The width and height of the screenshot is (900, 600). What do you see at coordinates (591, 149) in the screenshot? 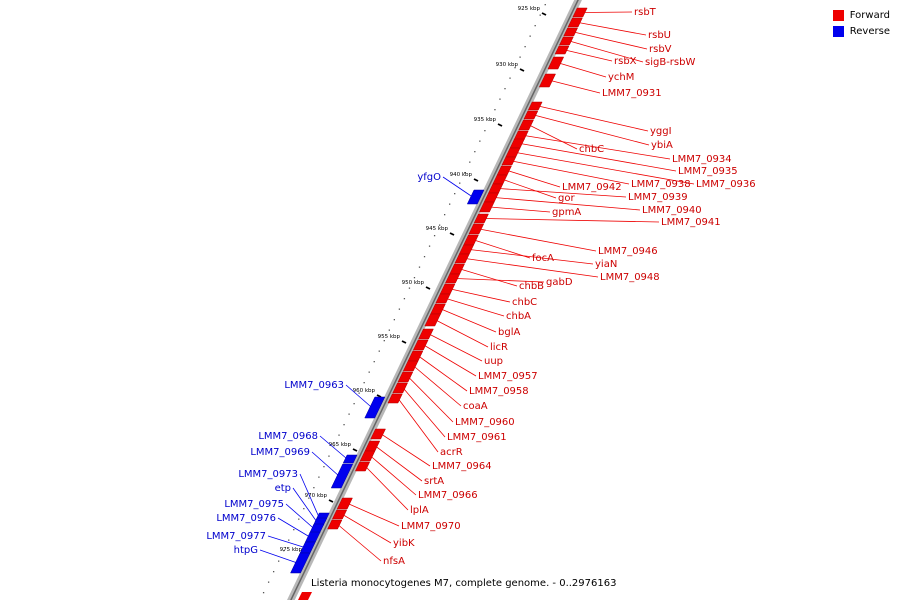
I see `forward-gene-label: chbC` at bounding box center [591, 149].